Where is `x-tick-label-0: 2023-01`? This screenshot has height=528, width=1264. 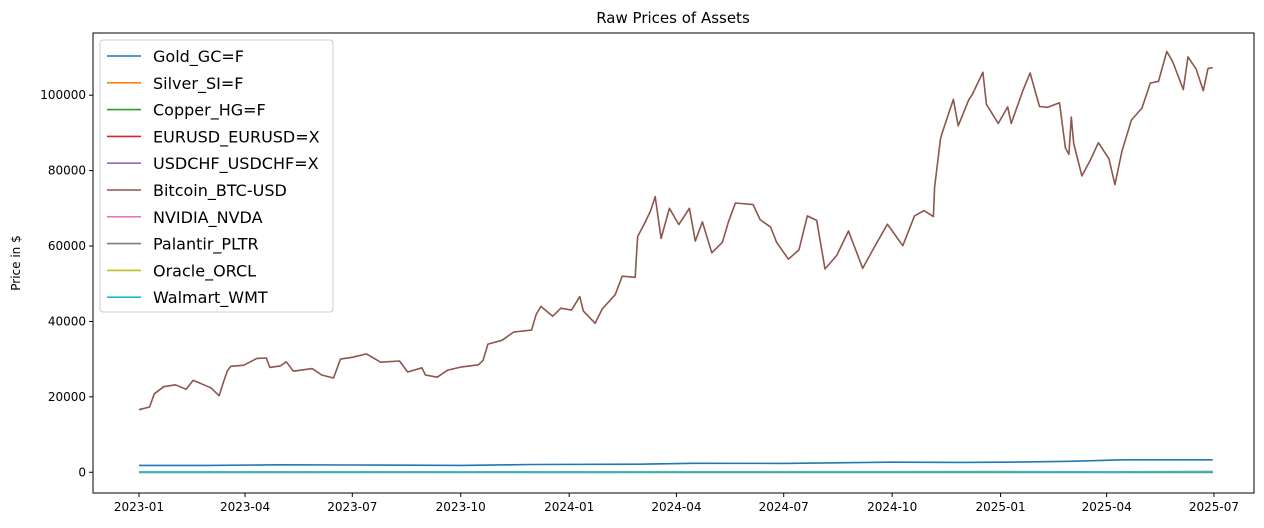
x-tick-label-0: 2023-01 is located at coordinates (139, 507).